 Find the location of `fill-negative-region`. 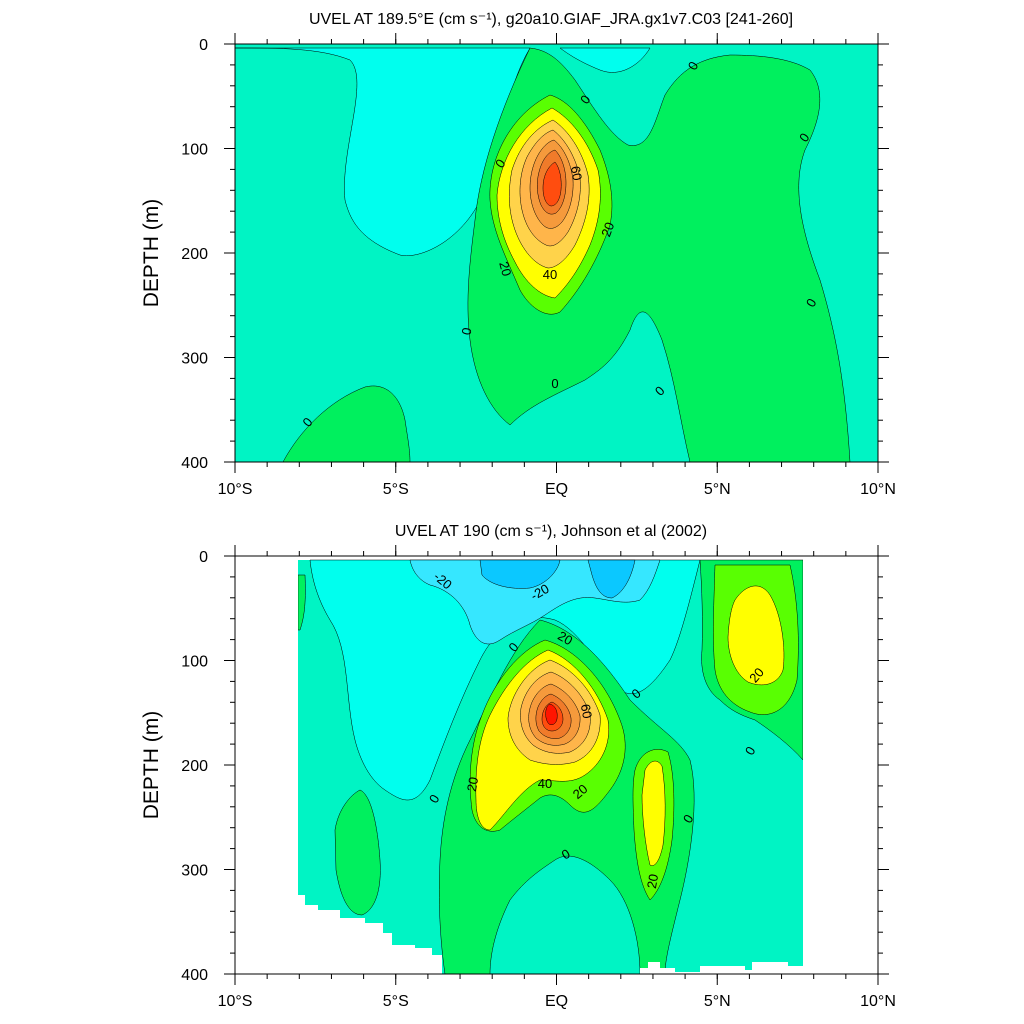

fill-negative-region is located at coordinates (505, 680).